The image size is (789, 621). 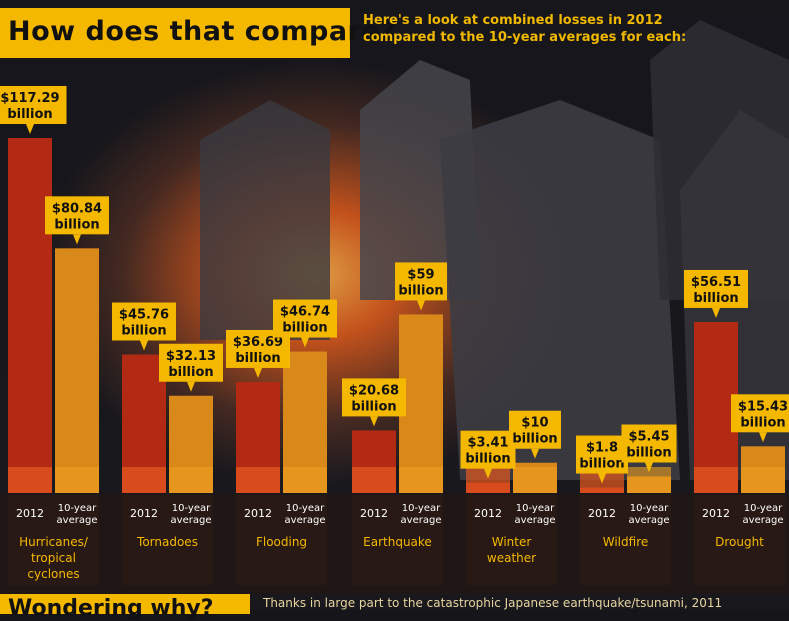 I want to click on value-label-avg-2-box, so click(x=305, y=318).